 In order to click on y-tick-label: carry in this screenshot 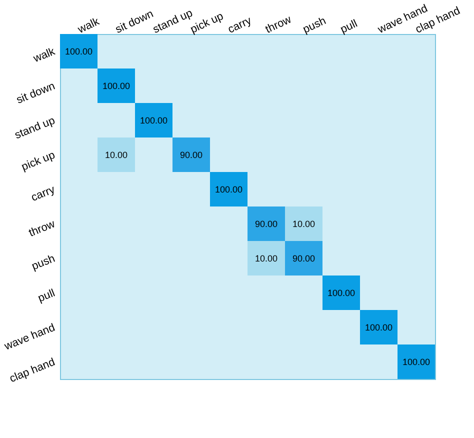, I will do `click(44, 194)`.